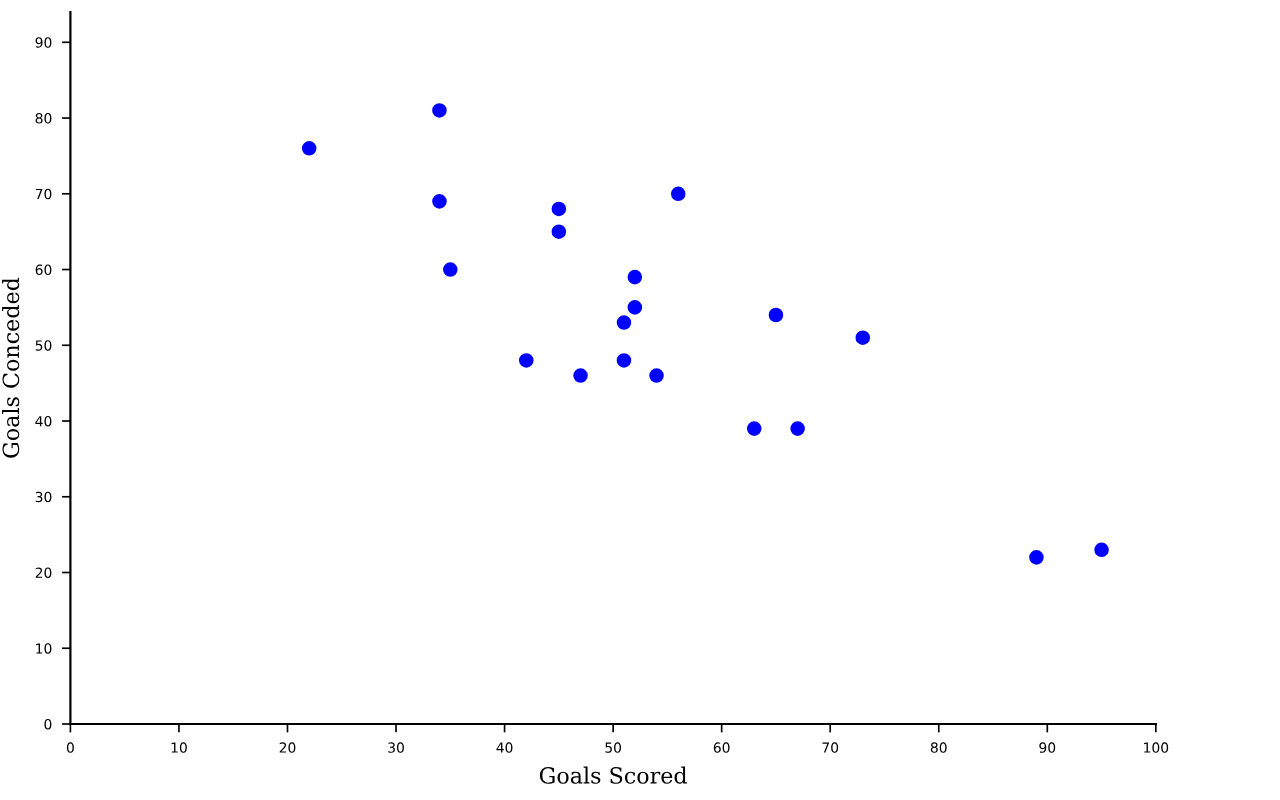 This screenshot has height=800, width=1280. Describe the element at coordinates (613, 775) in the screenshot. I see `x-axis-title: Goals Scored` at that location.